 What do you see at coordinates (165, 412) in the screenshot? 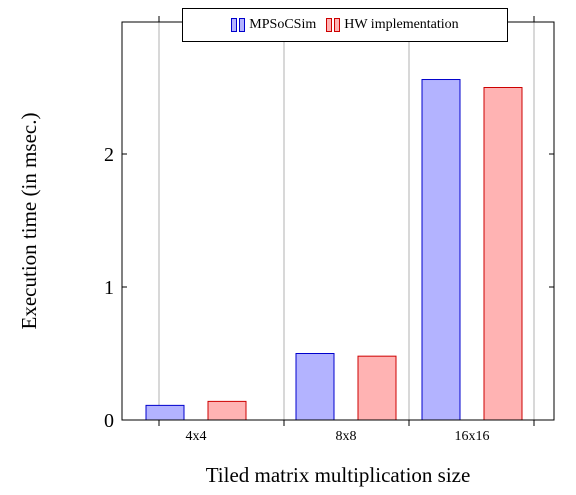
I see `bar-mpsocsim-4x4` at bounding box center [165, 412].